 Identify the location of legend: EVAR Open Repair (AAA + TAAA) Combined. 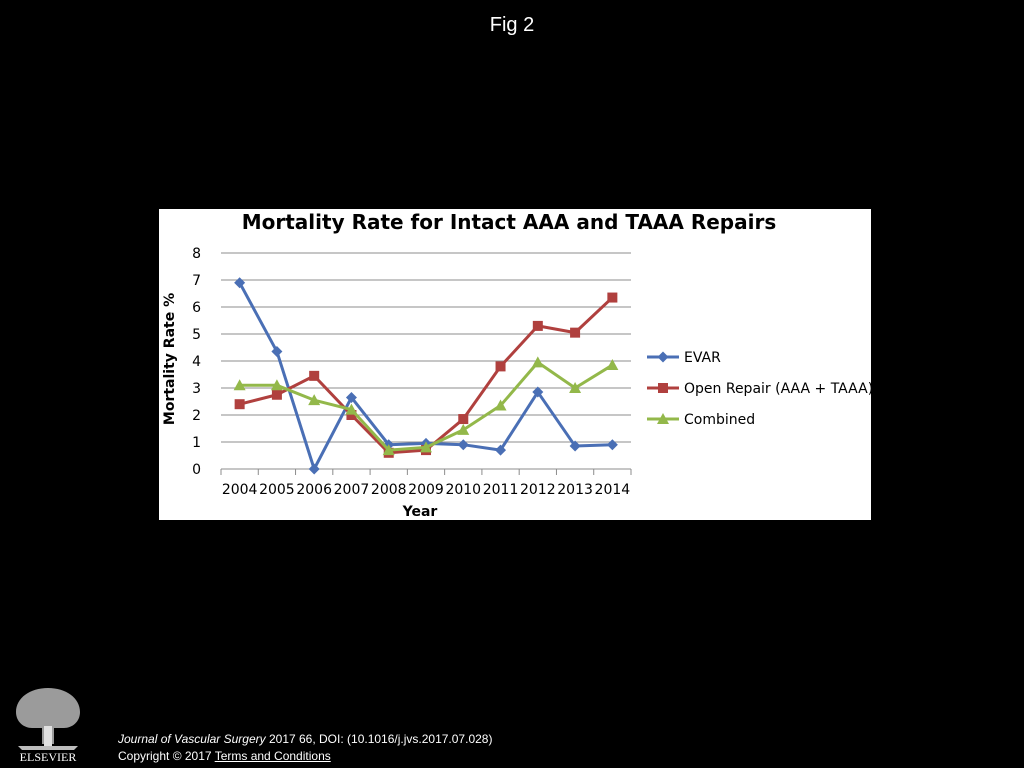
(759, 389).